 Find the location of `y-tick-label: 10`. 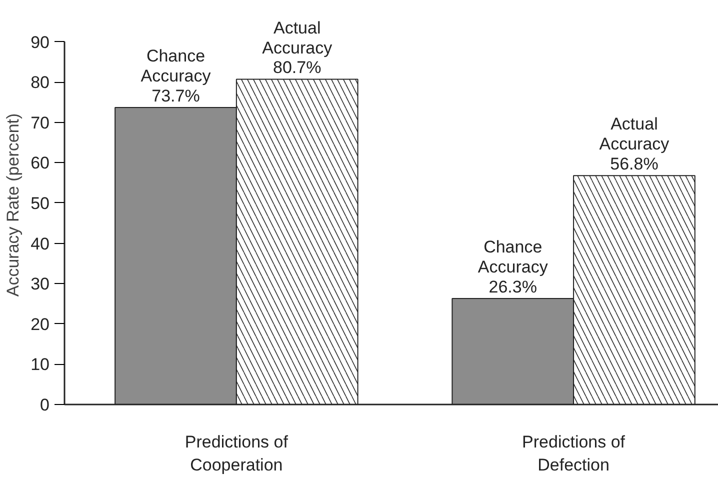

y-tick-label: 10 is located at coordinates (40, 364).